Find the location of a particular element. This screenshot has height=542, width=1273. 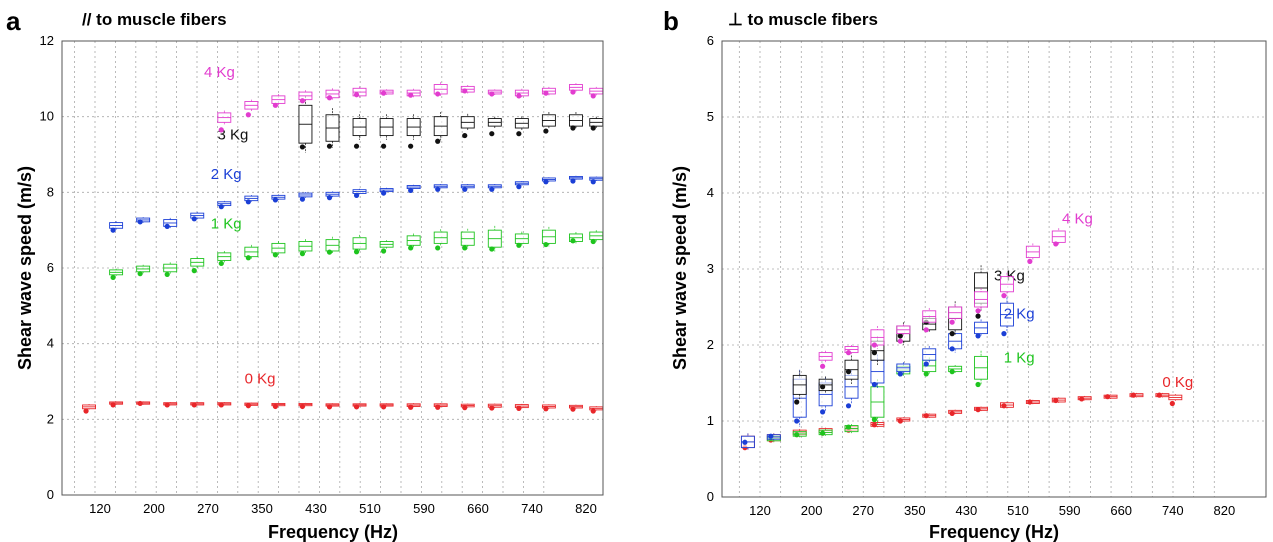

x-tick-label: 120 is located at coordinates (100, 508).